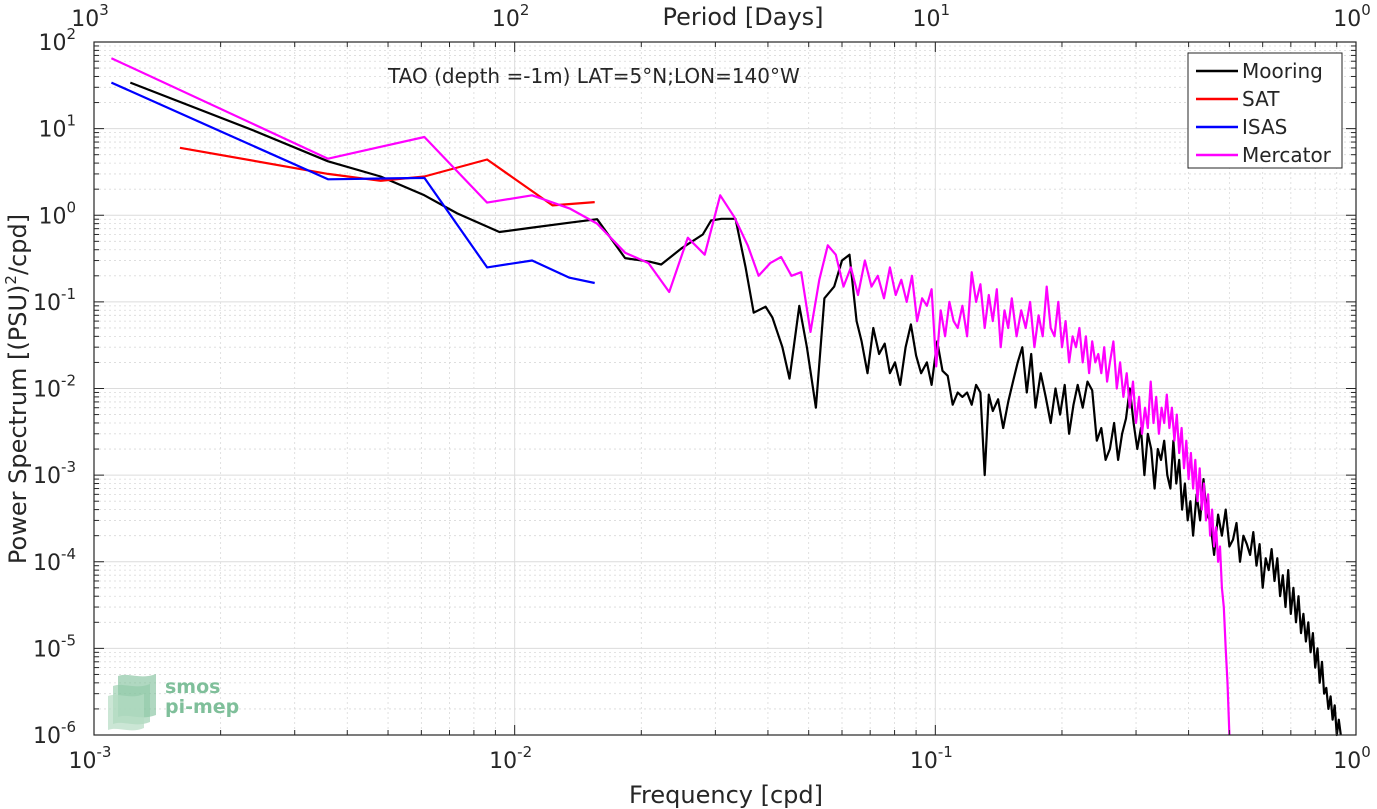 The height and width of the screenshot is (809, 1377). I want to click on legend-label-mercator: Mercator, so click(1287, 155).